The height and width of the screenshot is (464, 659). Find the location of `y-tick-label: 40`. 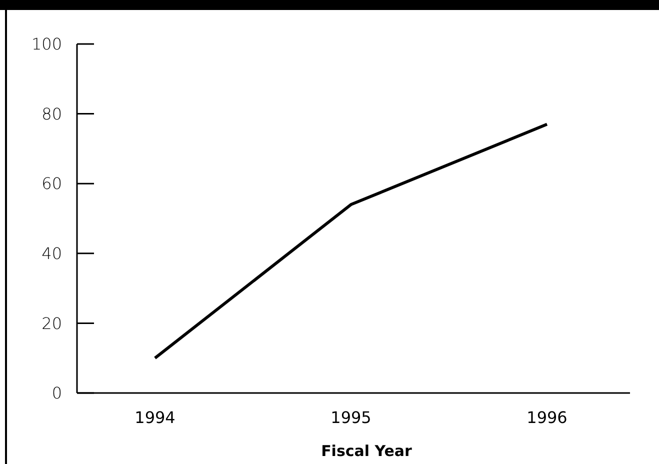

y-tick-label: 40 is located at coordinates (52, 253).